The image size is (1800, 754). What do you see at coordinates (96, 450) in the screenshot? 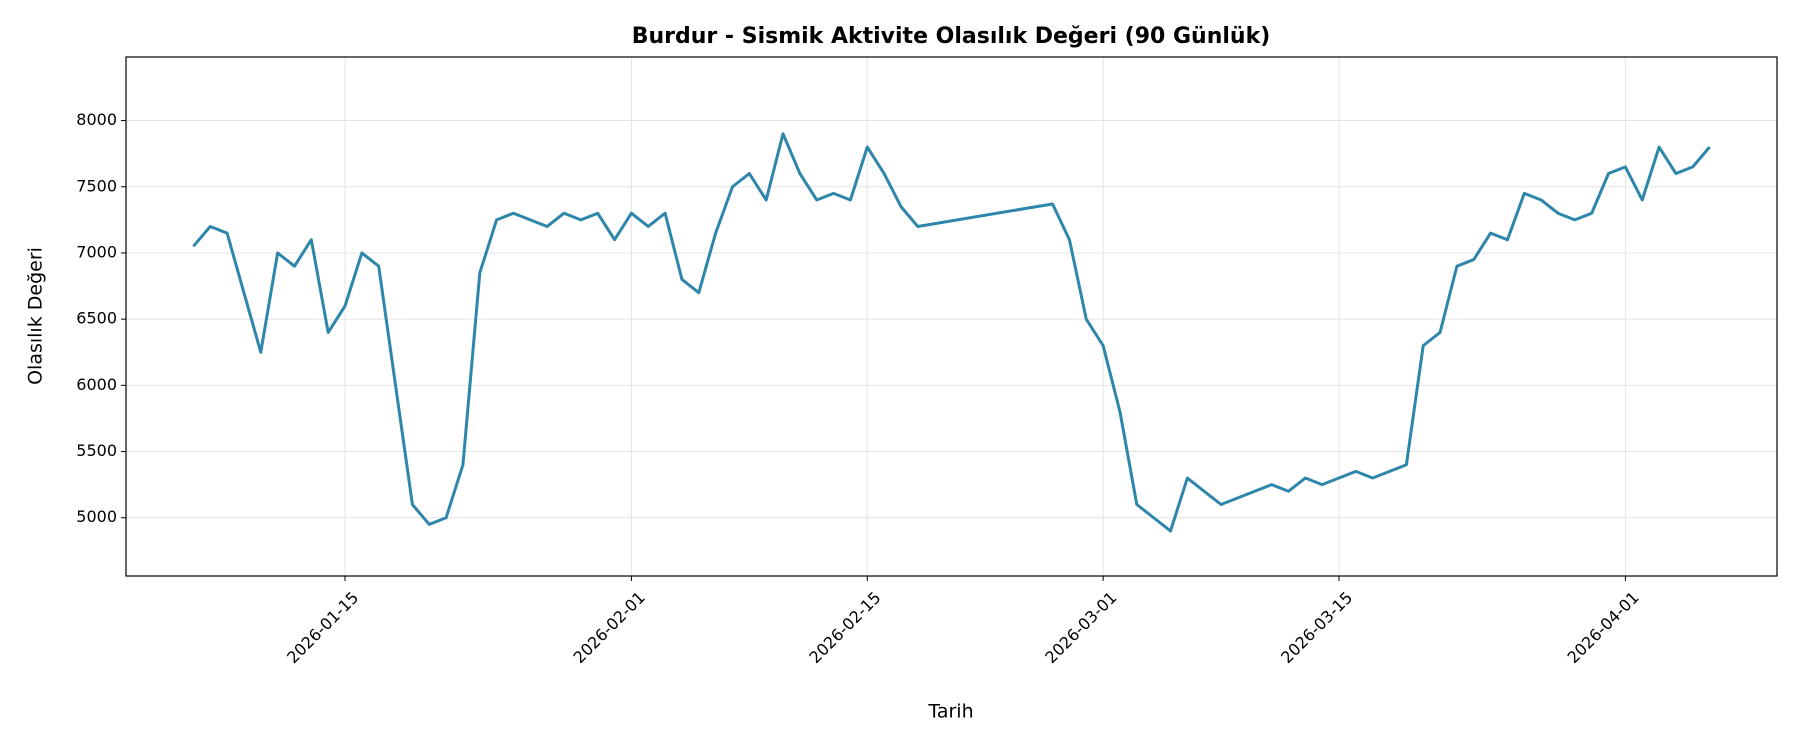
I see `y-tick-label: 5500` at bounding box center [96, 450].